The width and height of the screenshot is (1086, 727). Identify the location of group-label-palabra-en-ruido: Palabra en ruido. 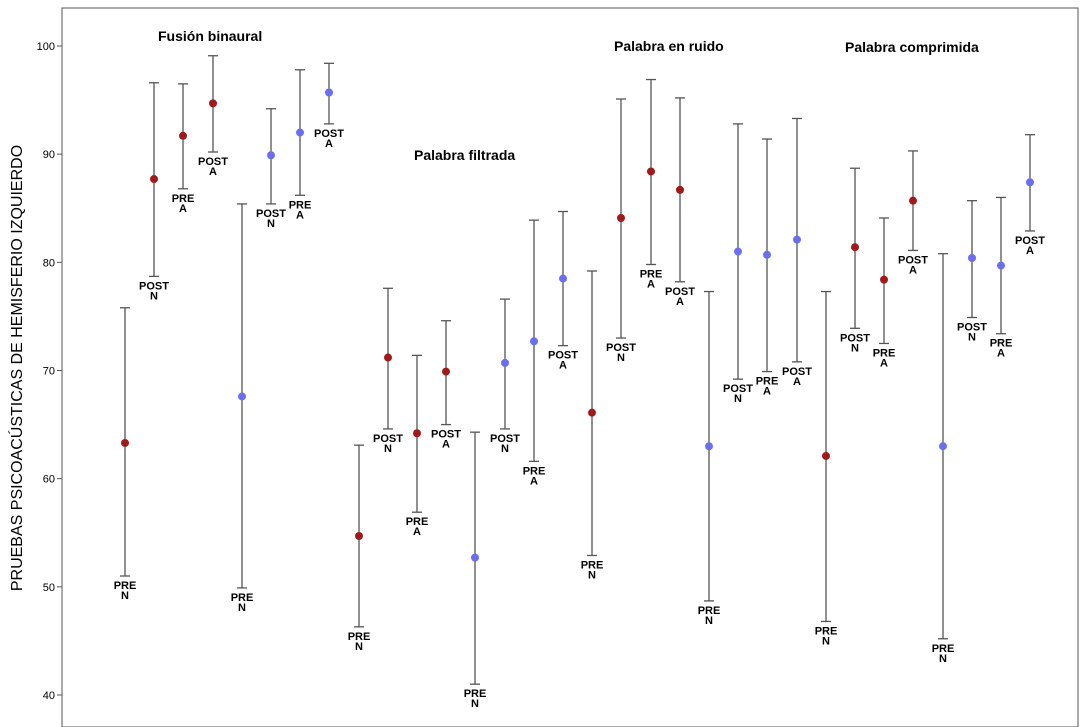
(669, 46).